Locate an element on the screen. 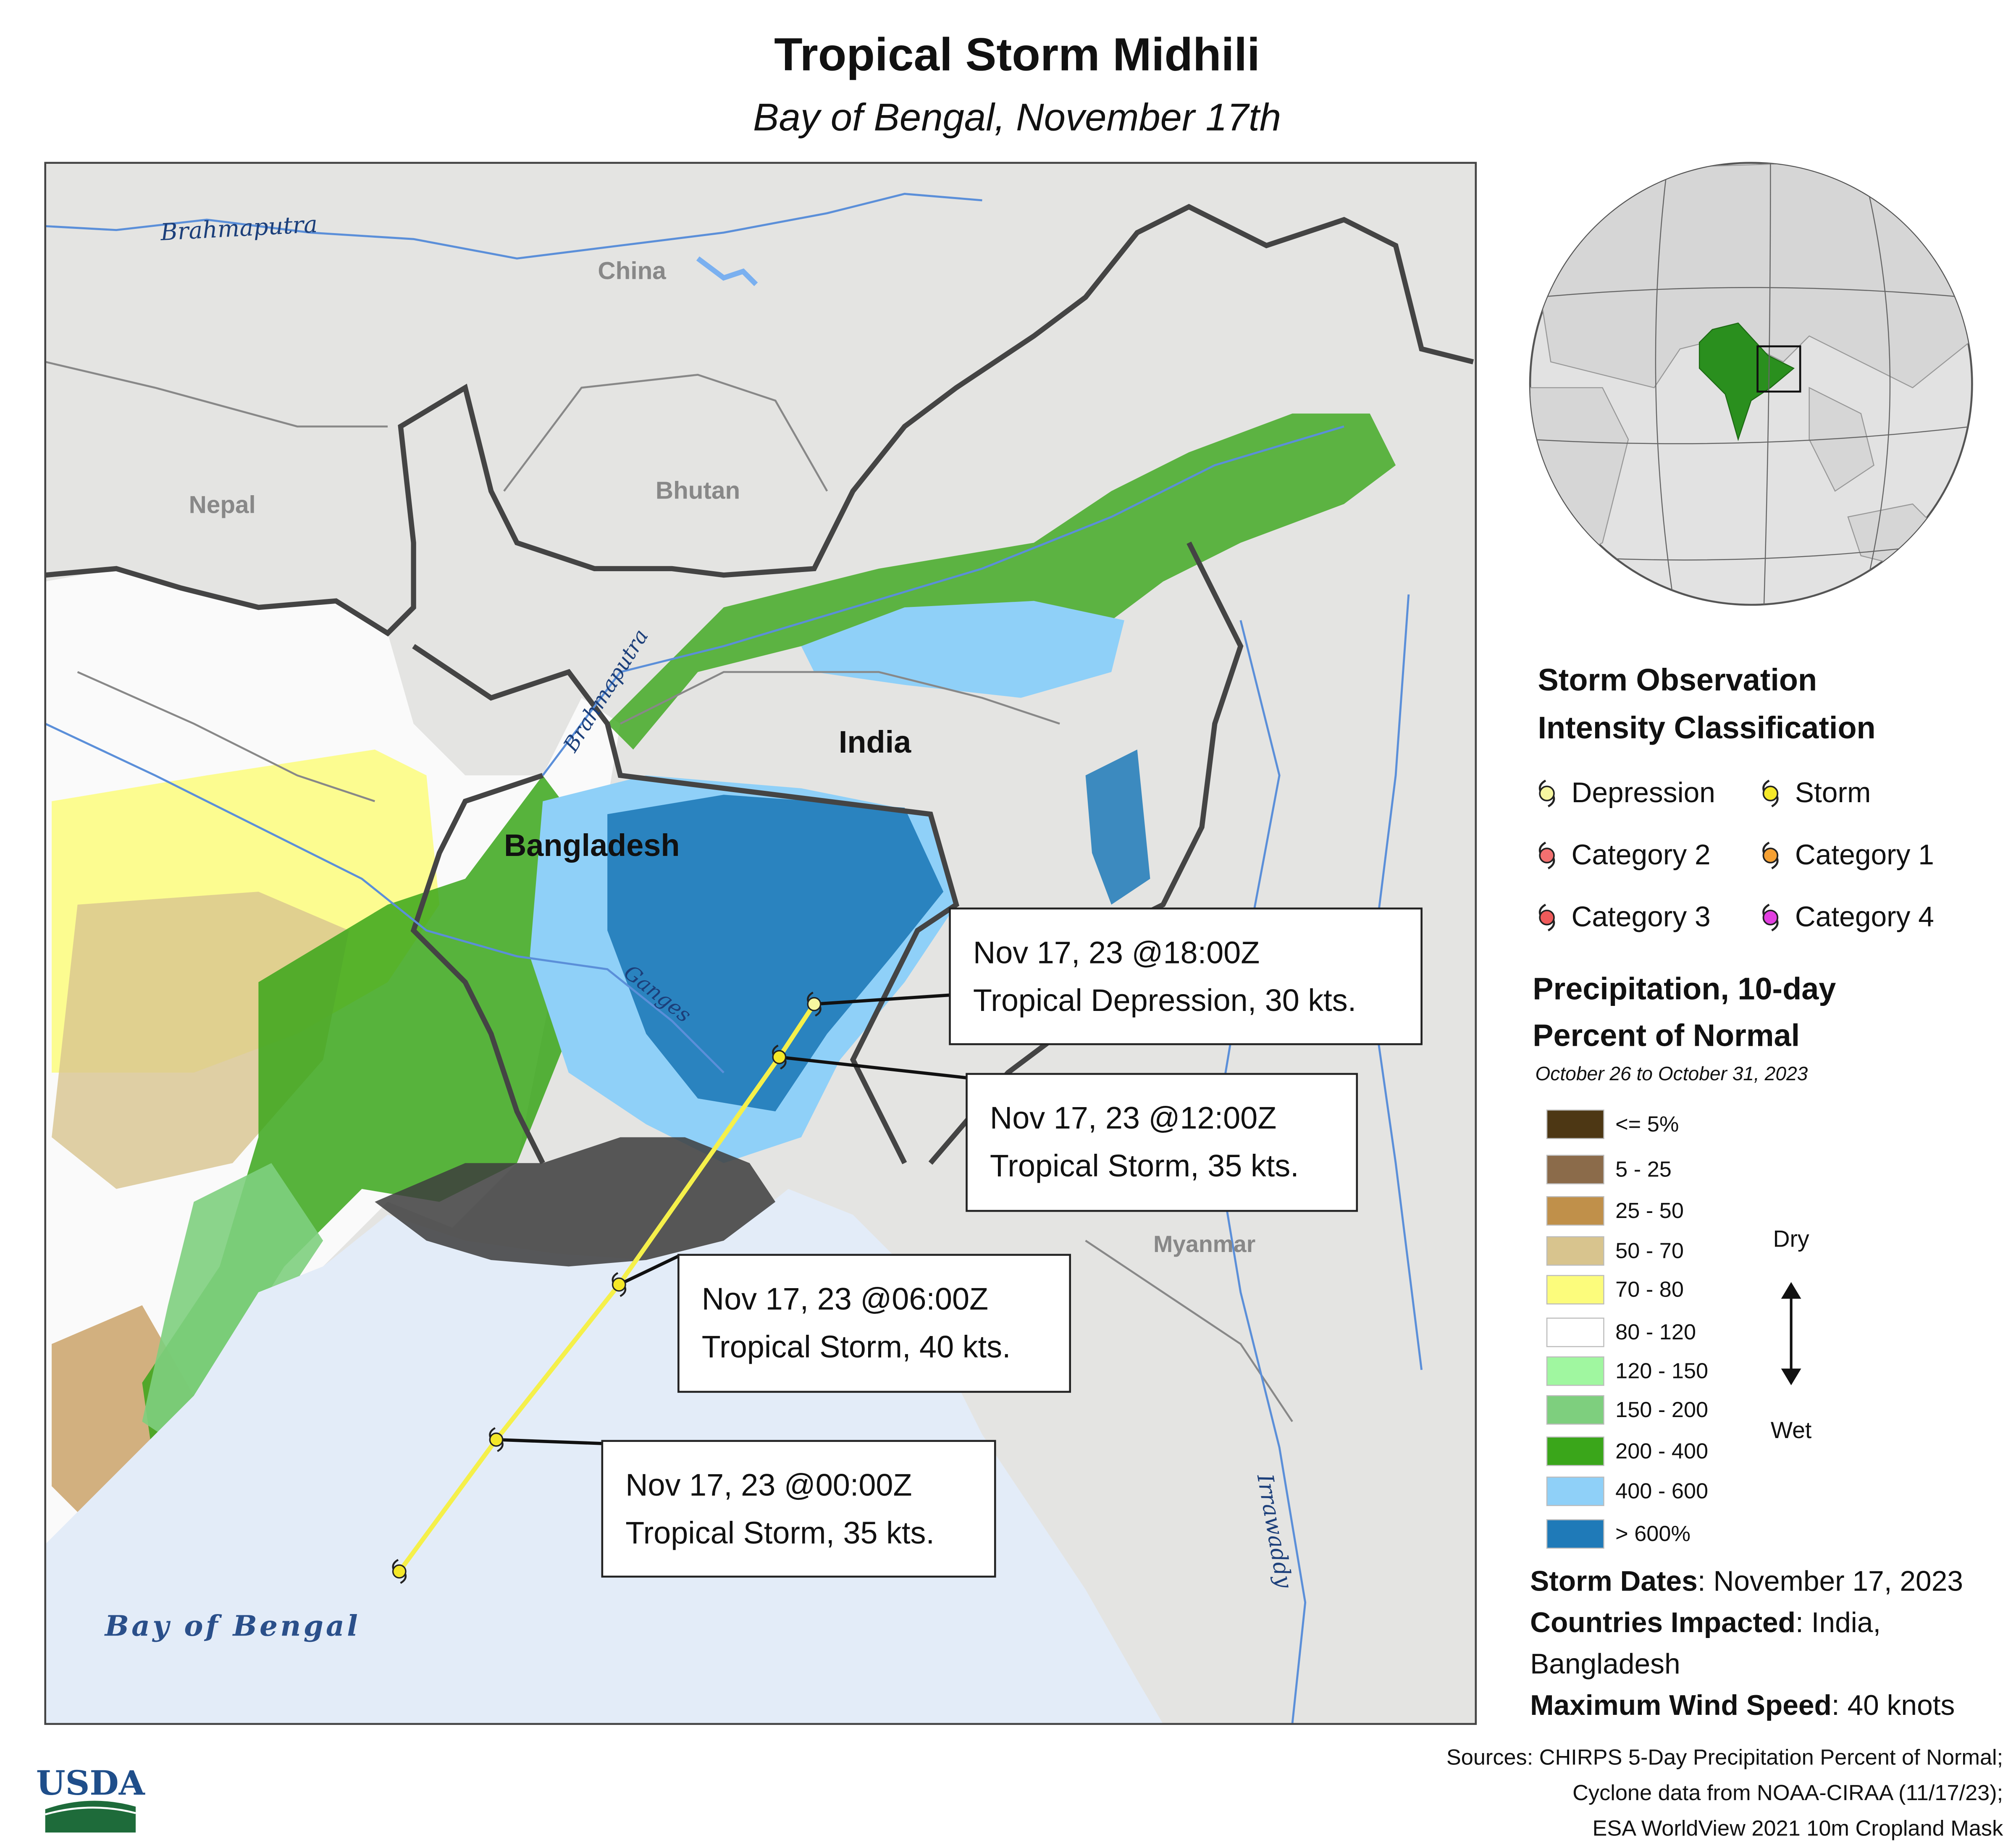 This screenshot has width=2016, height=1848. source-line: Cyclone data from NOAA-CIRAA (11/17/23); is located at coordinates (1787, 1793).